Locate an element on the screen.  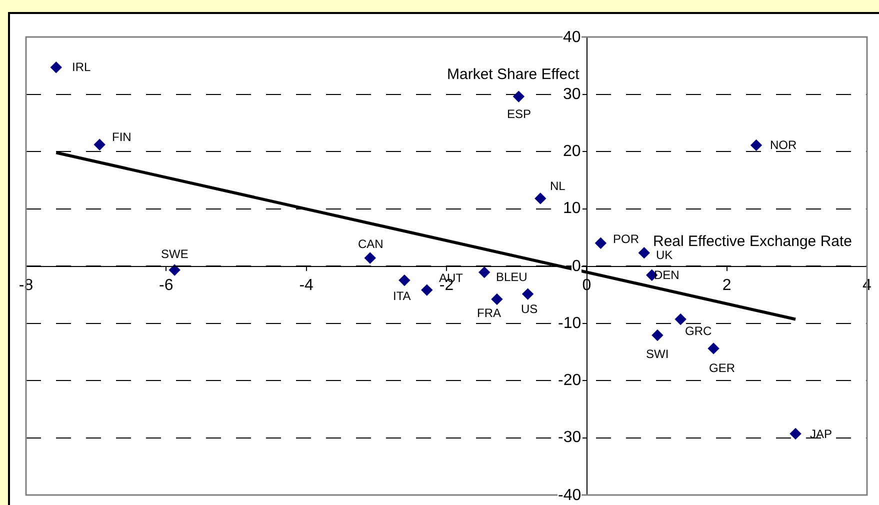
annotation: ESP is located at coordinates (519, 114).